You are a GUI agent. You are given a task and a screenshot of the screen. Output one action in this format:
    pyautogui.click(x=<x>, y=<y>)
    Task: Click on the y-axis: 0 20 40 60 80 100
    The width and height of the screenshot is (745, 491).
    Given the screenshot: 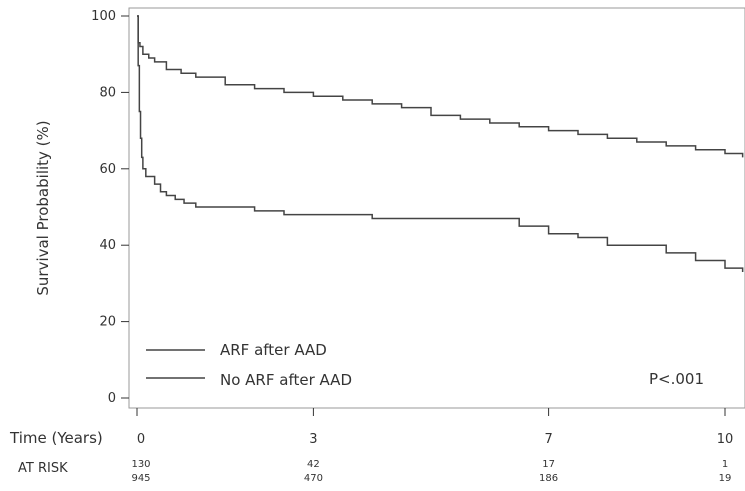 What is the action you would take?
    pyautogui.click(x=110, y=207)
    